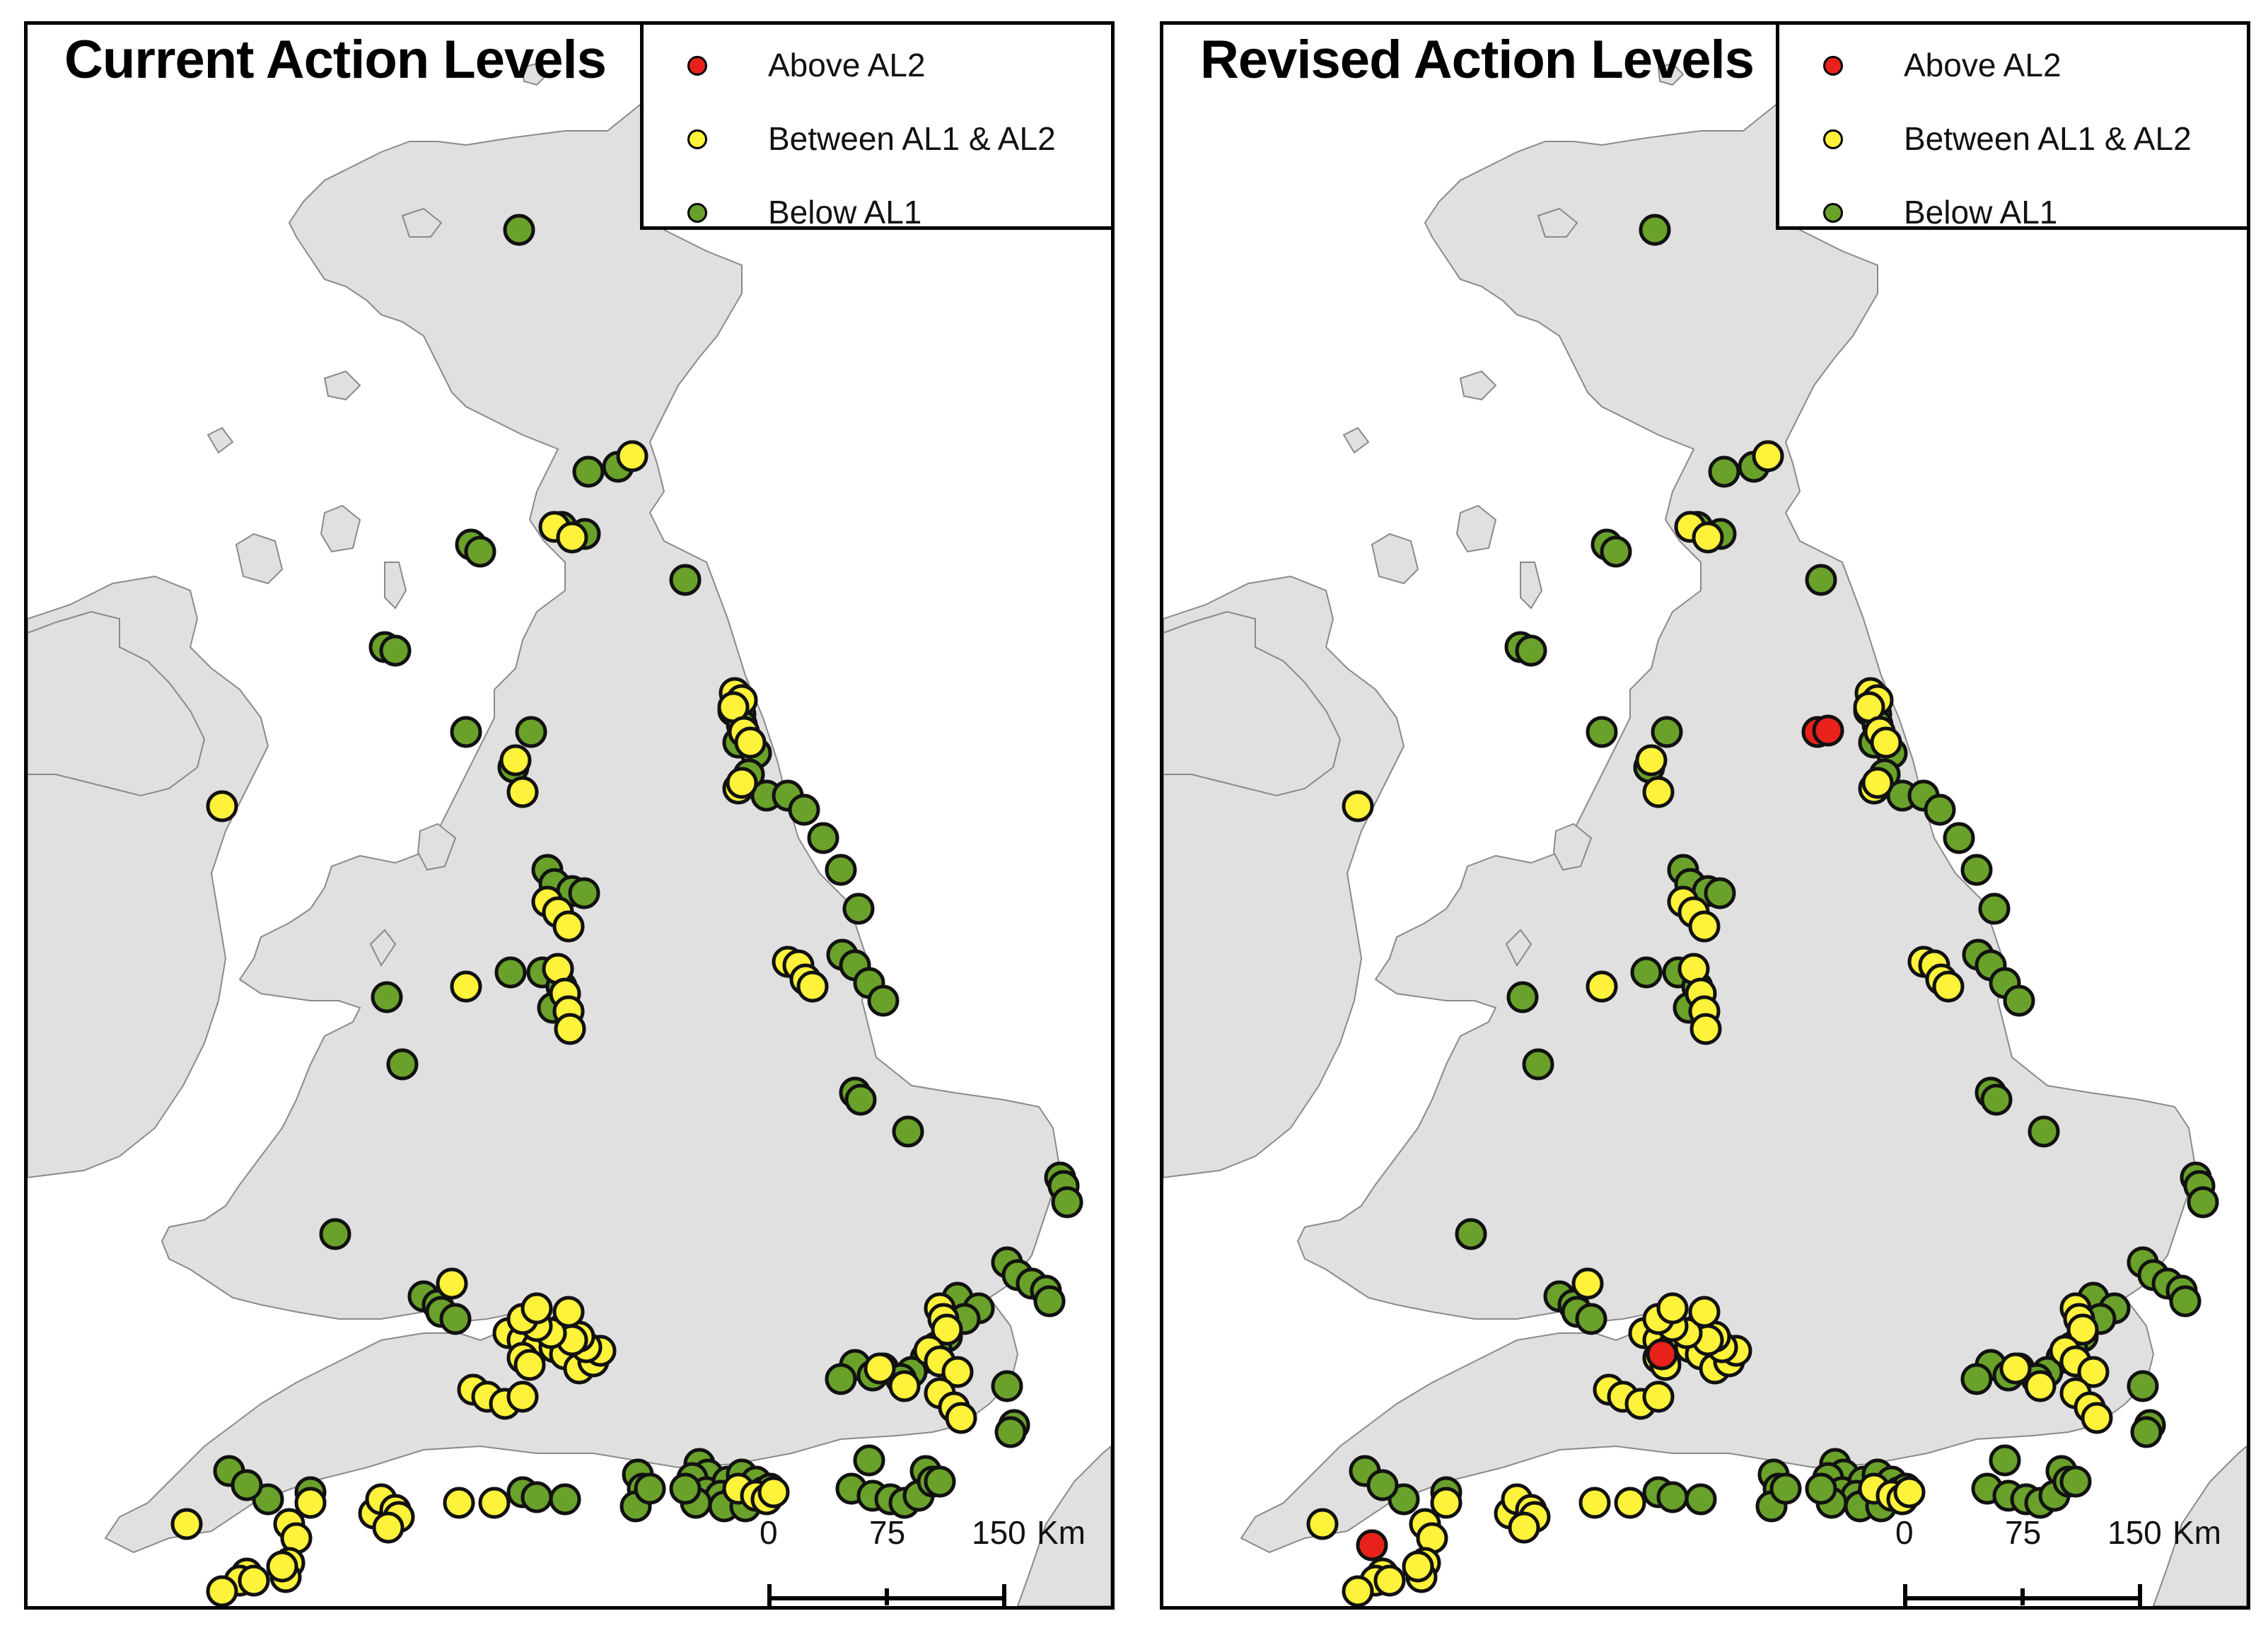 Image resolution: width=2268 pixels, height=1628 pixels. What do you see at coordinates (847, 65) in the screenshot?
I see `legend-label: Above AL2` at bounding box center [847, 65].